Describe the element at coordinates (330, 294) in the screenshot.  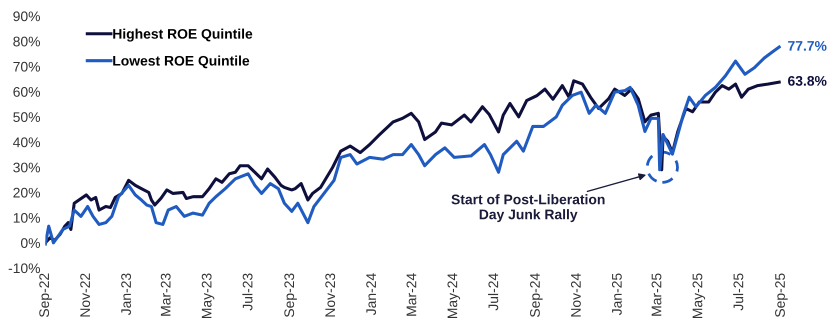
I see `x-tick-label: Nov-23` at that location.